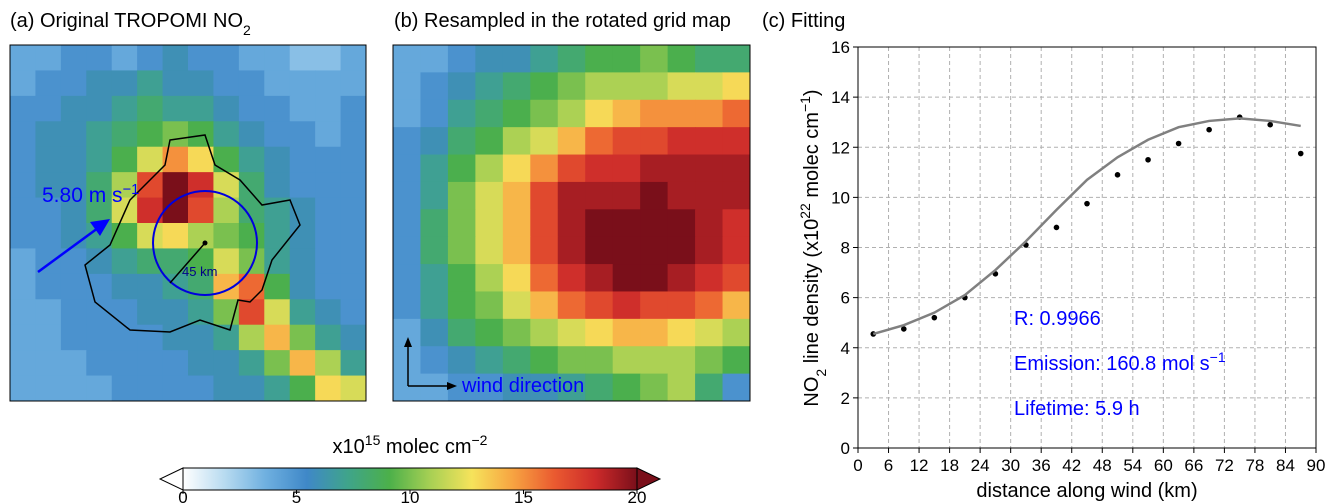  Describe the element at coordinates (805, 104) in the screenshot. I see `y-axis-label-part: −1` at that location.